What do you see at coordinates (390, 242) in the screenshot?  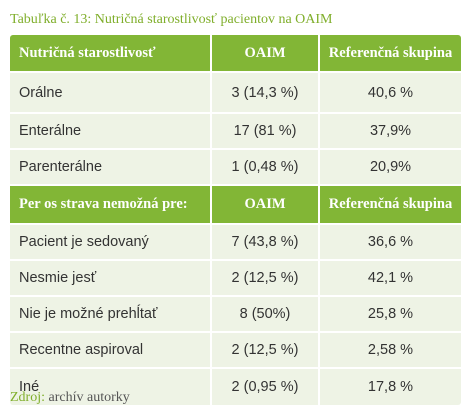 I see `reference-value: 36,6 %` at bounding box center [390, 242].